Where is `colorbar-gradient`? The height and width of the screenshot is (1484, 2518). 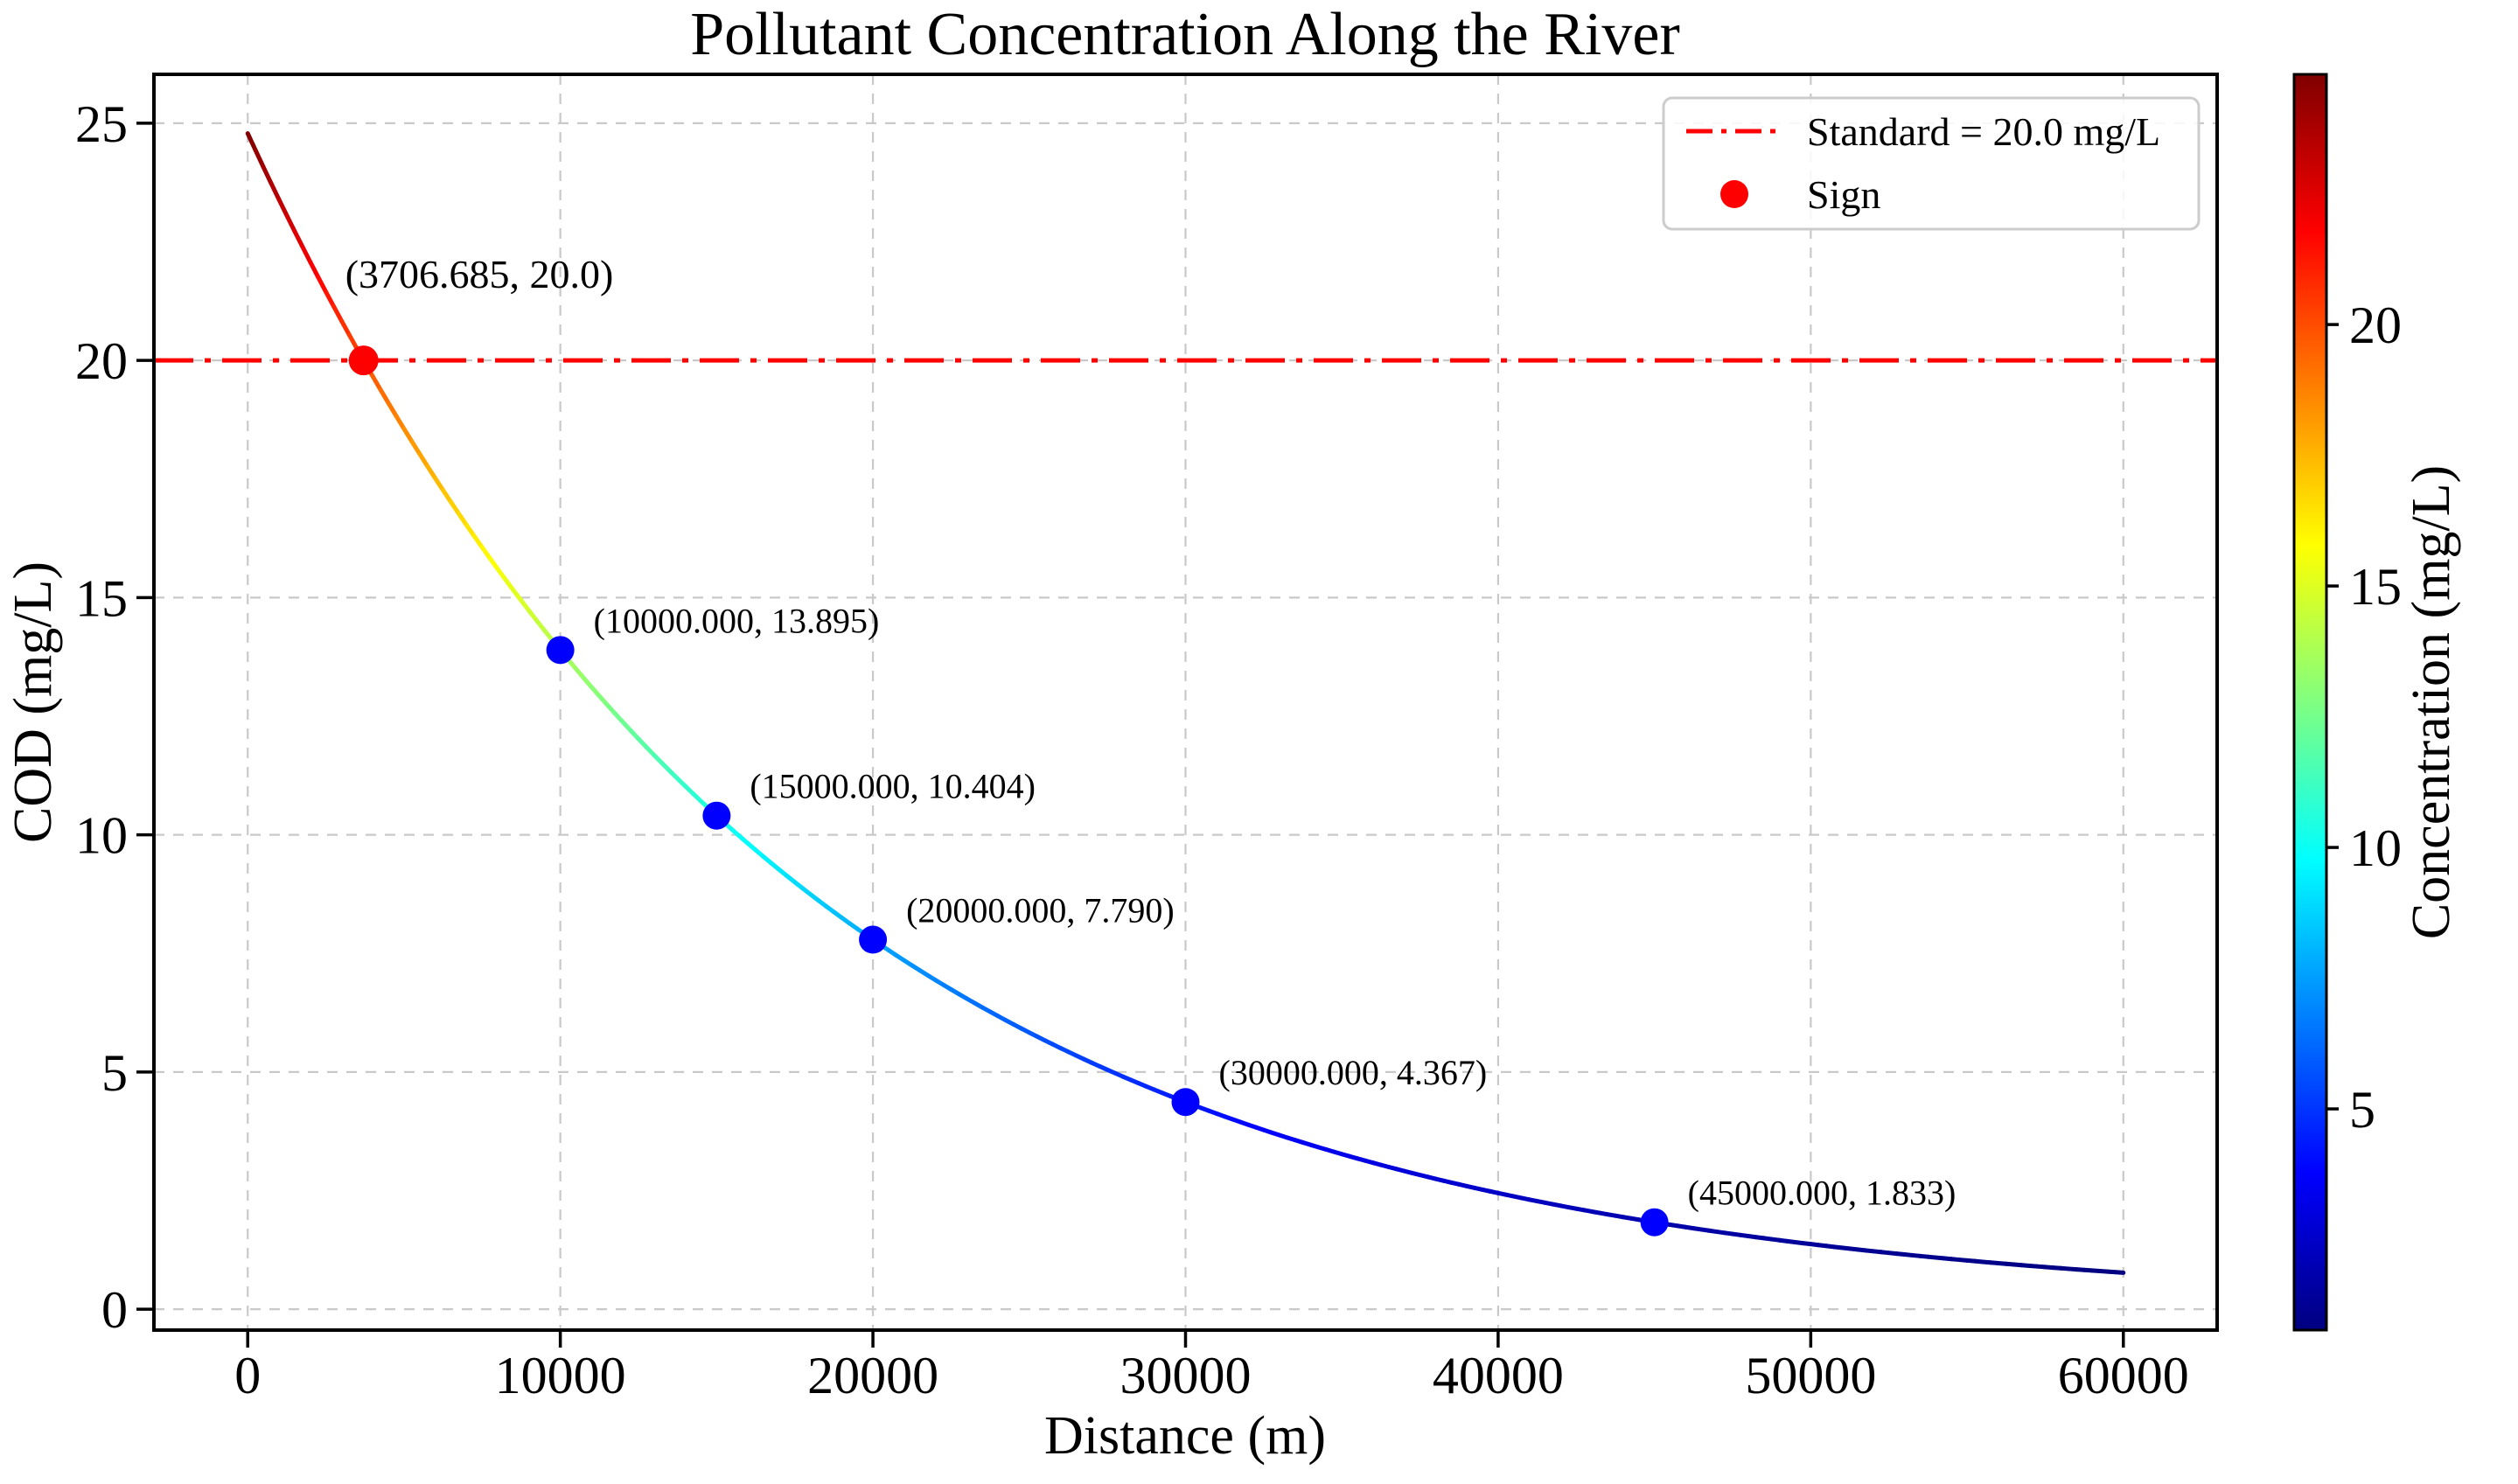
colorbar-gradient is located at coordinates (2310, 702).